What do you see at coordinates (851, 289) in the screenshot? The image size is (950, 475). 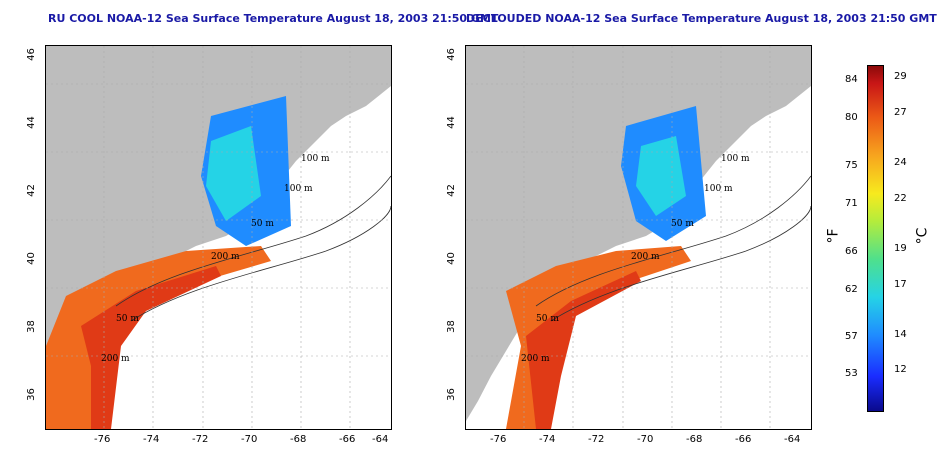 I see `colorbar-tick-f: 62` at bounding box center [851, 289].